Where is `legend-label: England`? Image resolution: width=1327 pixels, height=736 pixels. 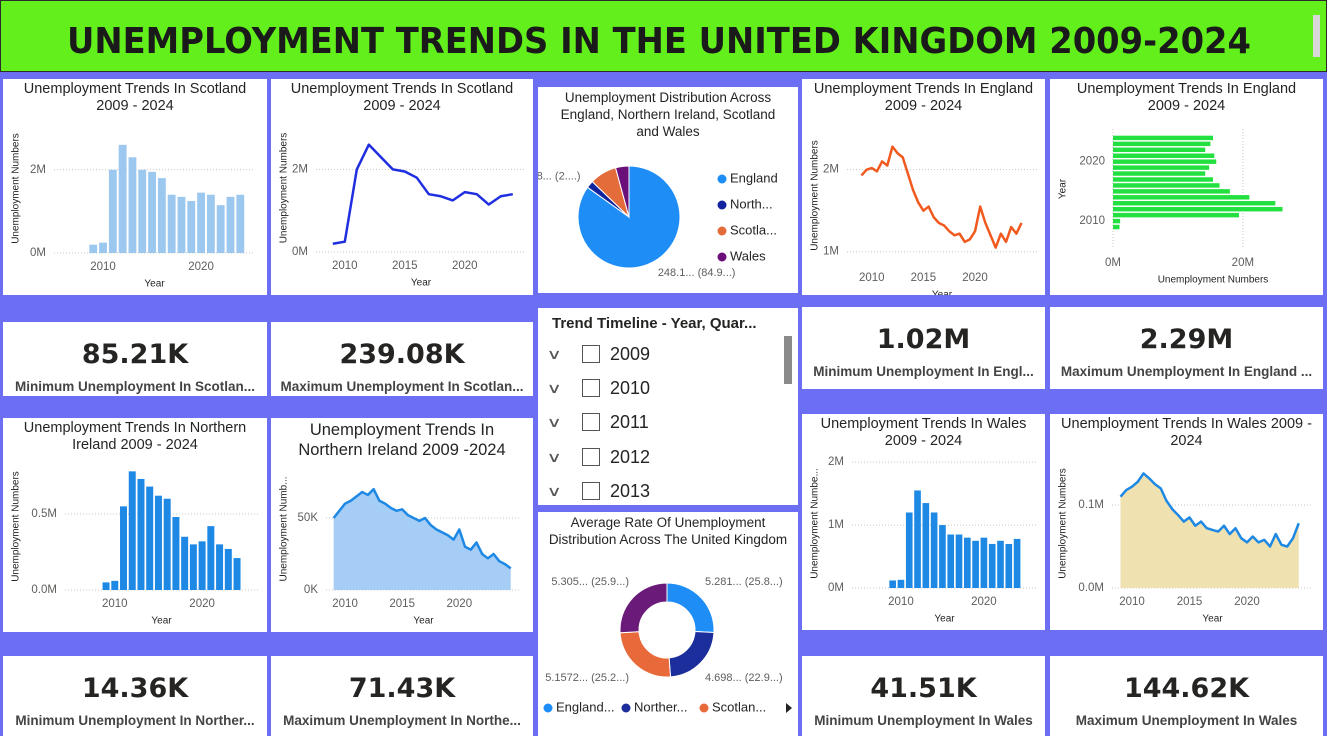 legend-label: England is located at coordinates (754, 177).